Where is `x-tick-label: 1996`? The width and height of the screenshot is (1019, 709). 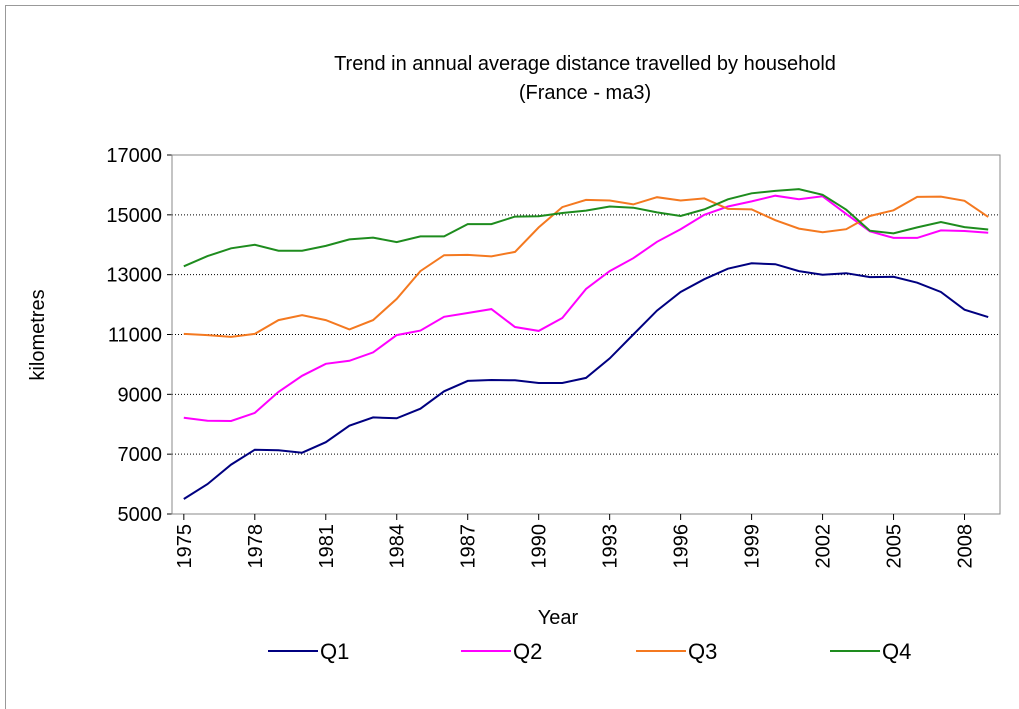 x-tick-label: 1996 is located at coordinates (682, 546).